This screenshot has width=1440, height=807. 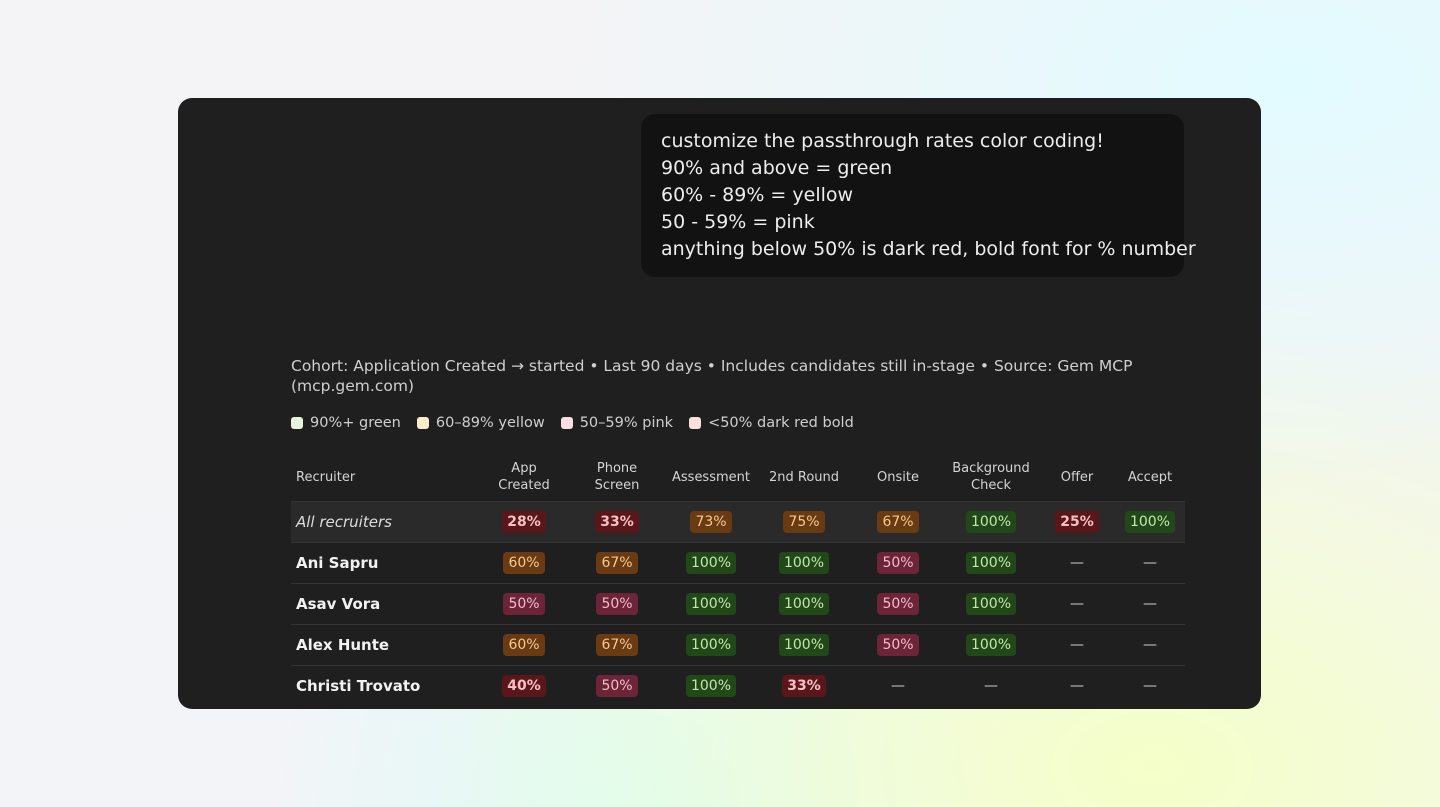 I want to click on rate-badge: 33%, so click(x=804, y=686).